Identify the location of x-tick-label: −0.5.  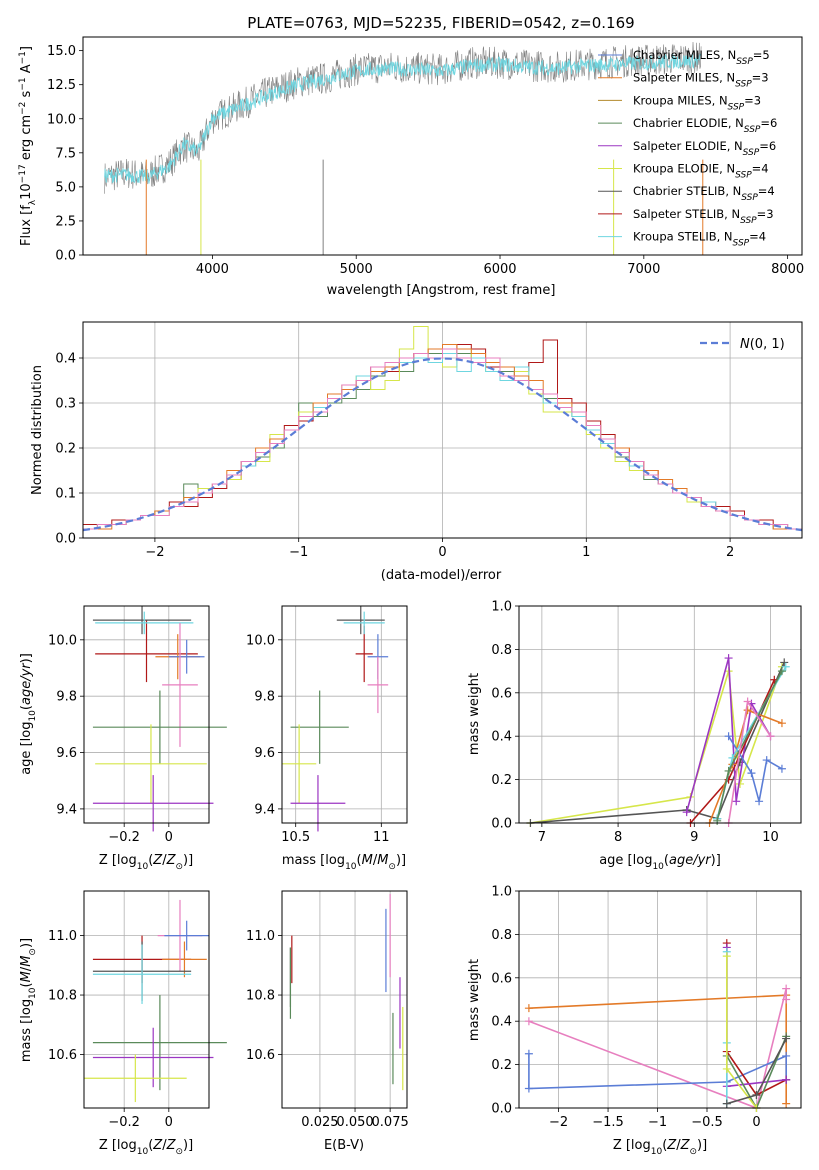
(707, 1122).